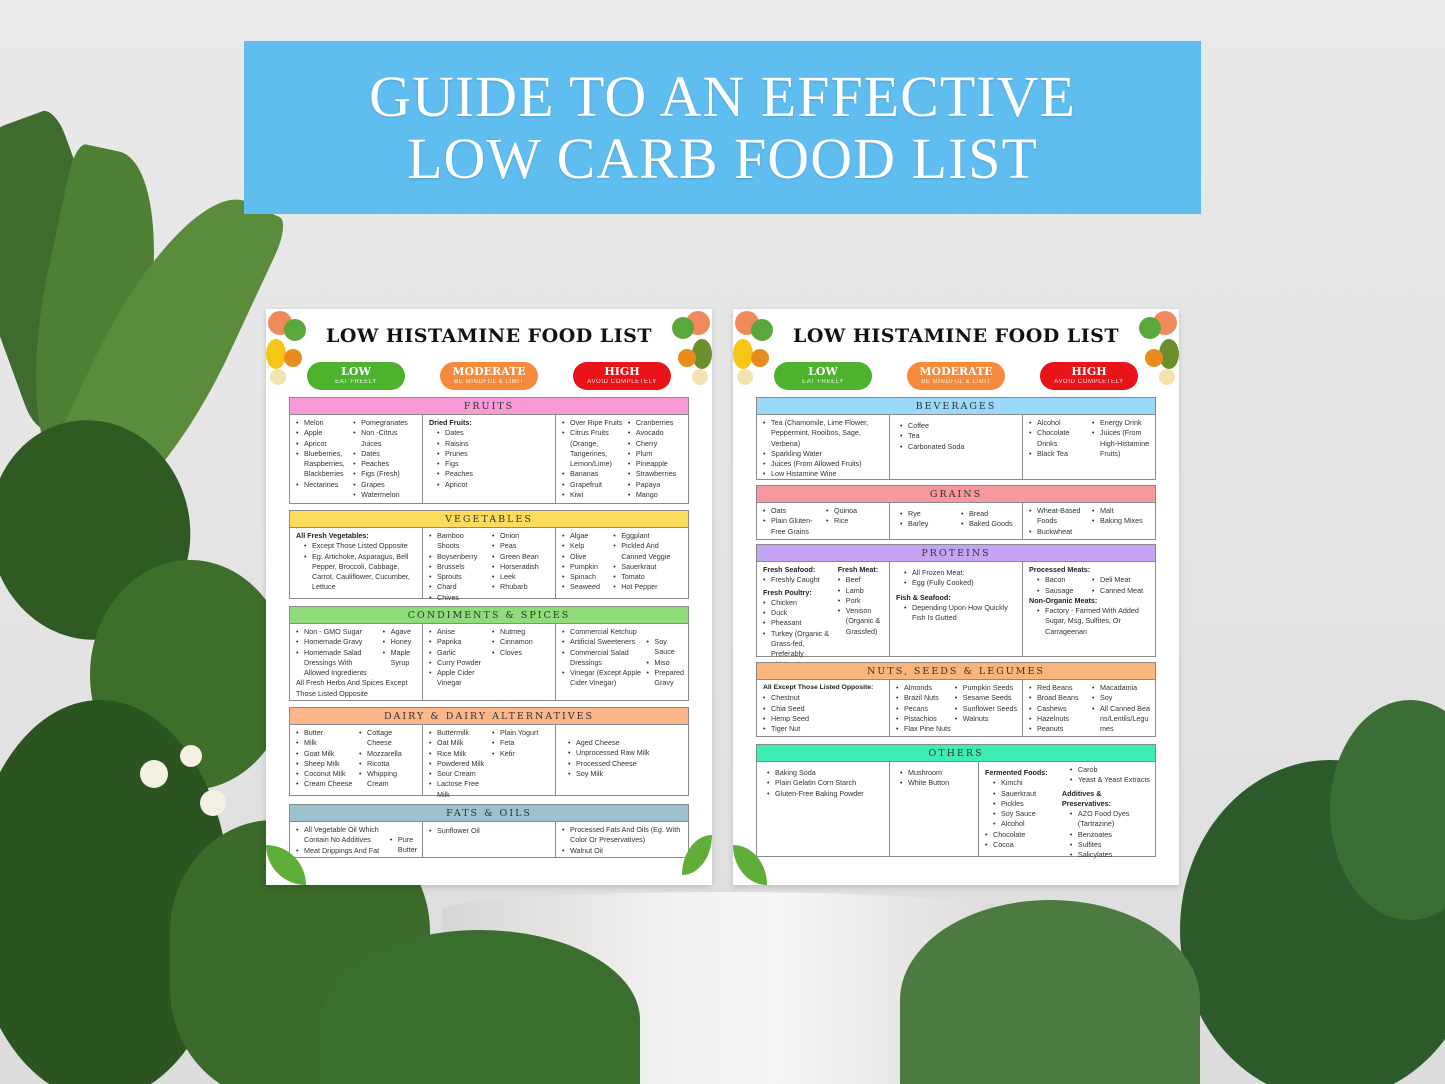  What do you see at coordinates (521, 743) in the screenshot?
I see `food-item: Feta` at bounding box center [521, 743].